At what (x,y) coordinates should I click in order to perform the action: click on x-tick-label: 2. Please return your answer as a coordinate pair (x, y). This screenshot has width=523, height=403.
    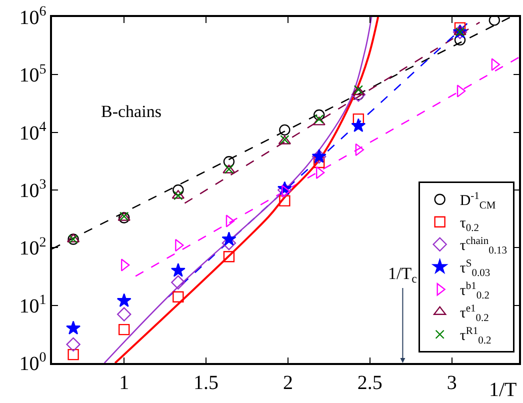
    Looking at the image, I should click on (287, 383).